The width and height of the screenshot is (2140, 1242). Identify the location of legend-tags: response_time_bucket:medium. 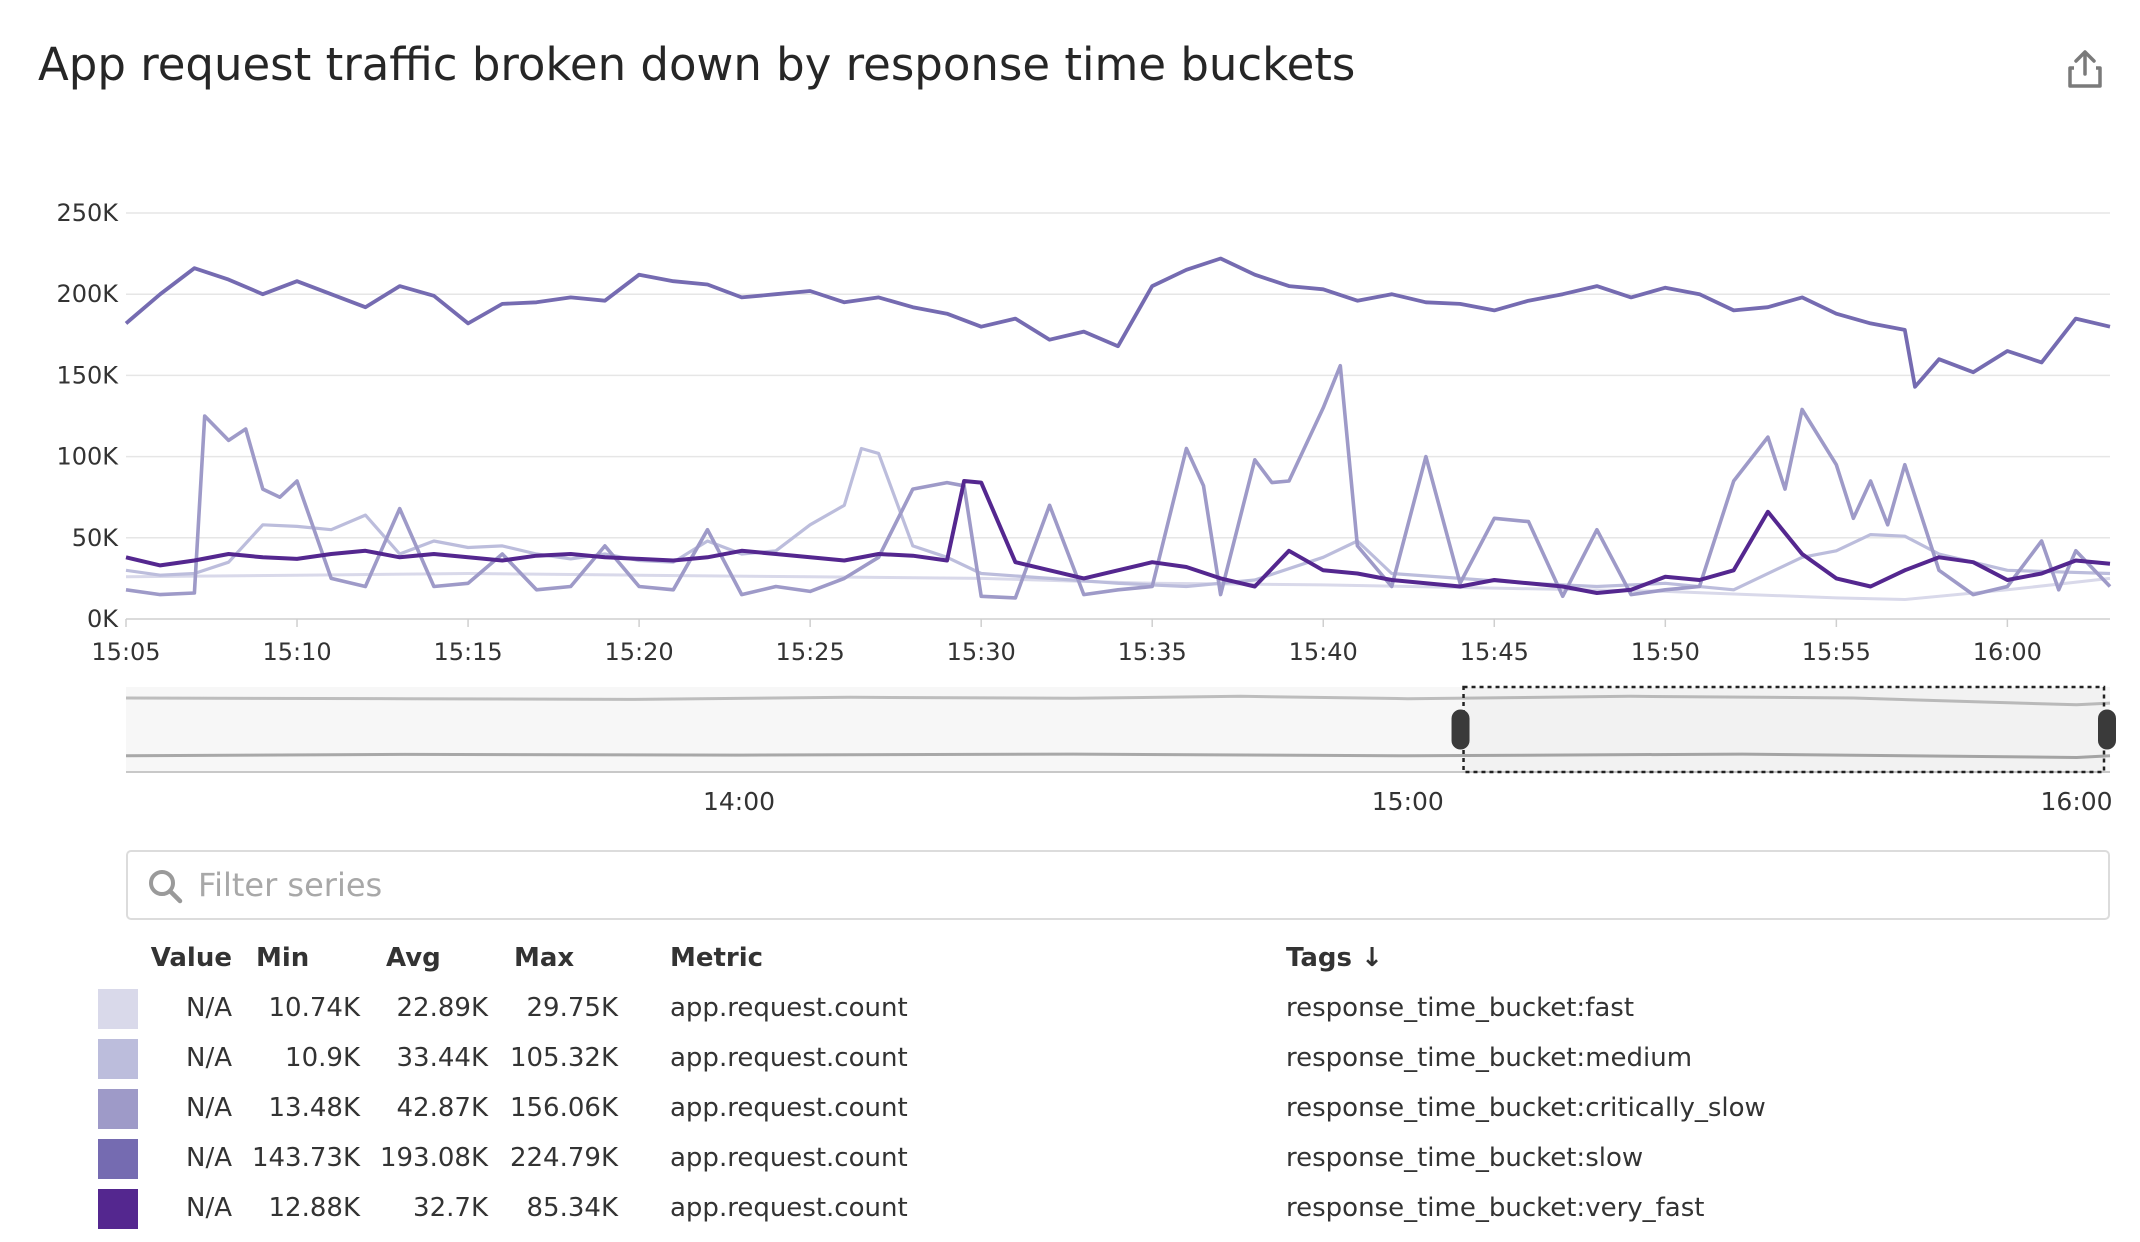
(1489, 1058).